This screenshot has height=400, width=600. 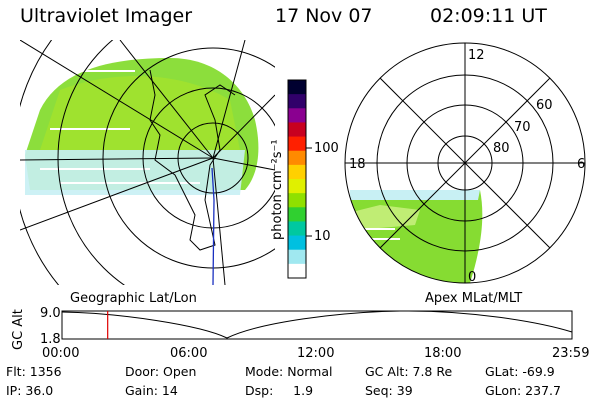 What do you see at coordinates (34, 371) in the screenshot?
I see `info-flt: Flt: 1356` at bounding box center [34, 371].